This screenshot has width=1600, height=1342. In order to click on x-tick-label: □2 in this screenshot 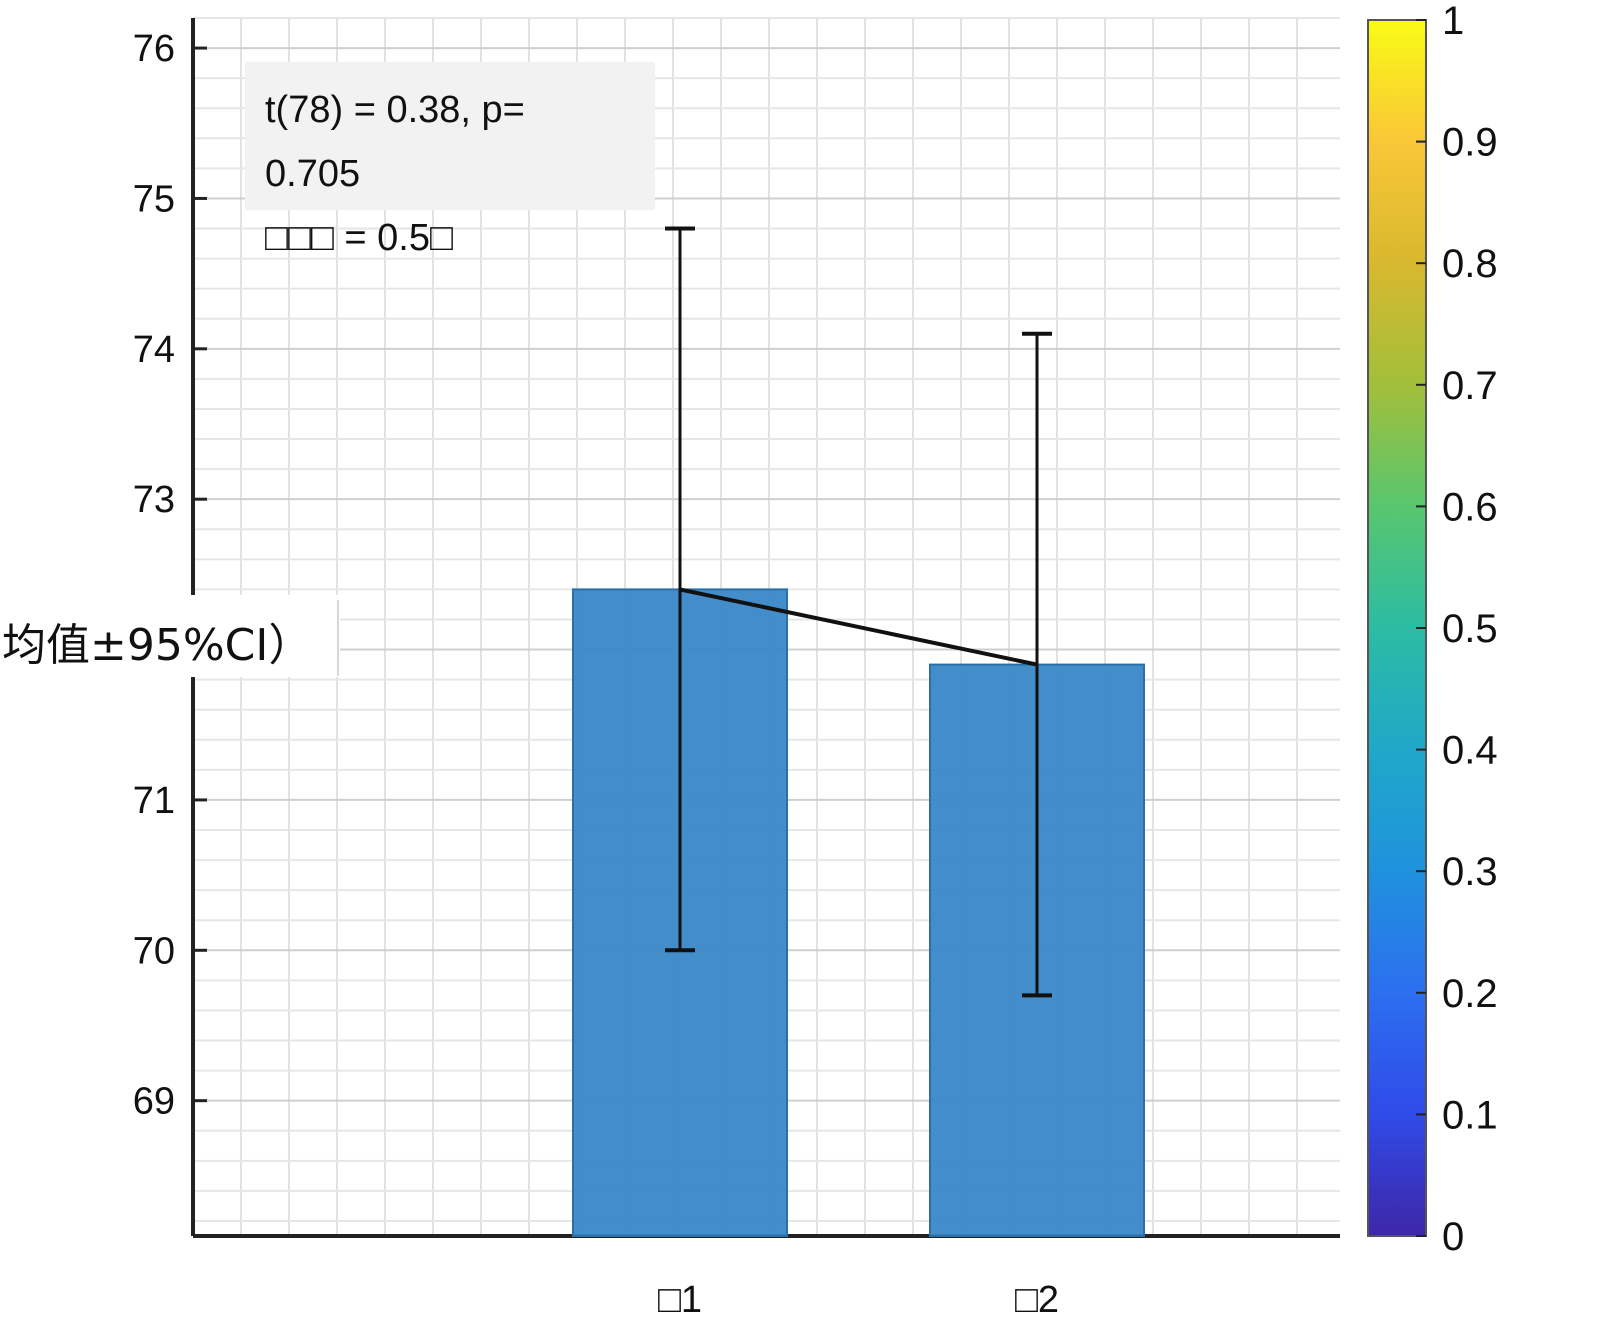, I will do `click(1037, 1300)`.